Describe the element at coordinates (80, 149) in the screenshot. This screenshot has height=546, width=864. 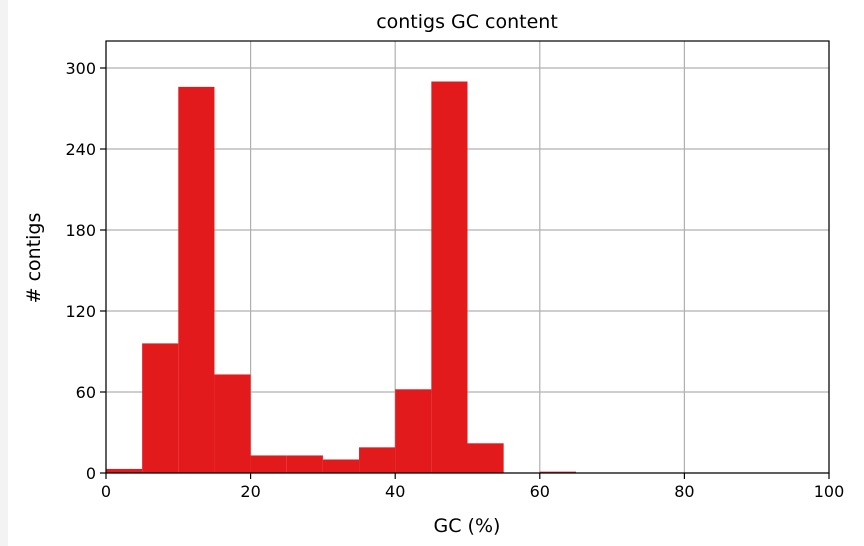
I see `y-tick-label: 240` at that location.